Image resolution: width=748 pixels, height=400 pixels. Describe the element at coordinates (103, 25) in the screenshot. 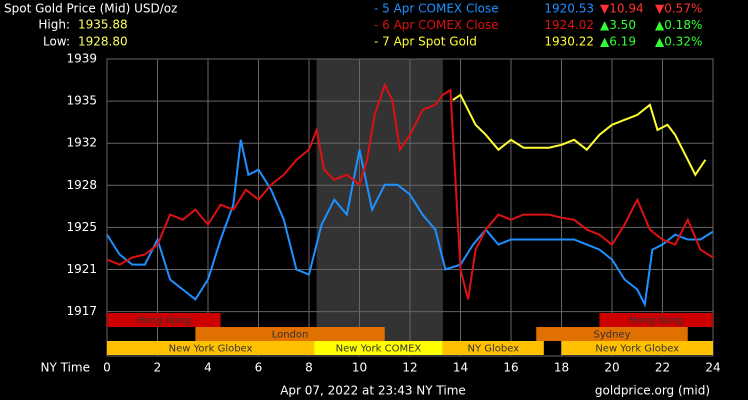

I see `high-value: 1935.88` at that location.